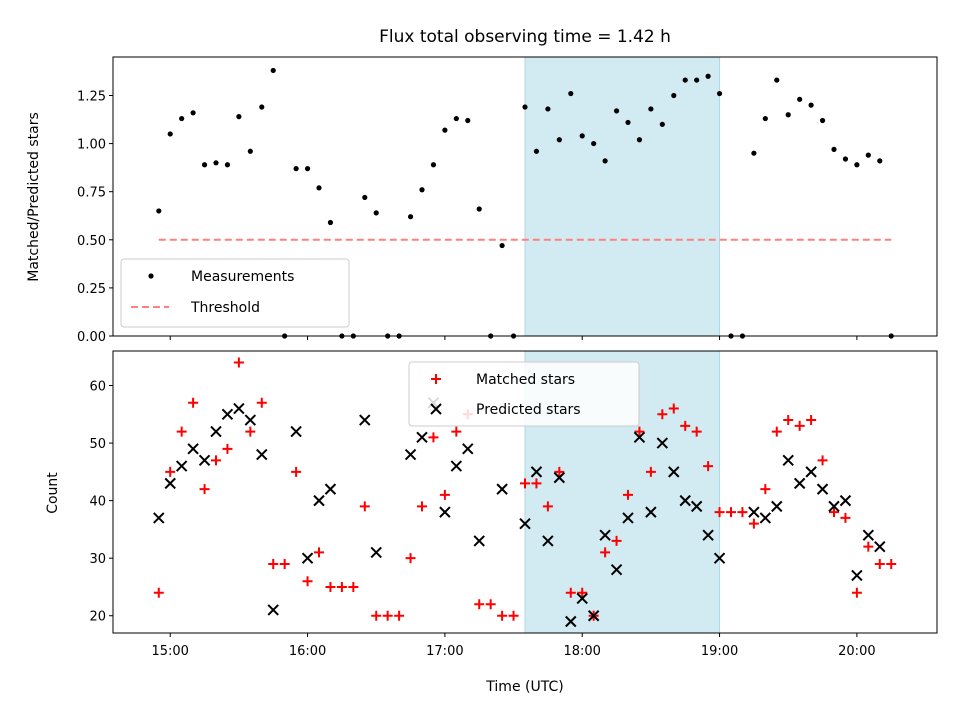 This screenshot has height=724, width=960. What do you see at coordinates (856, 651) in the screenshot?
I see `x-tick-label: 20:00` at bounding box center [856, 651].